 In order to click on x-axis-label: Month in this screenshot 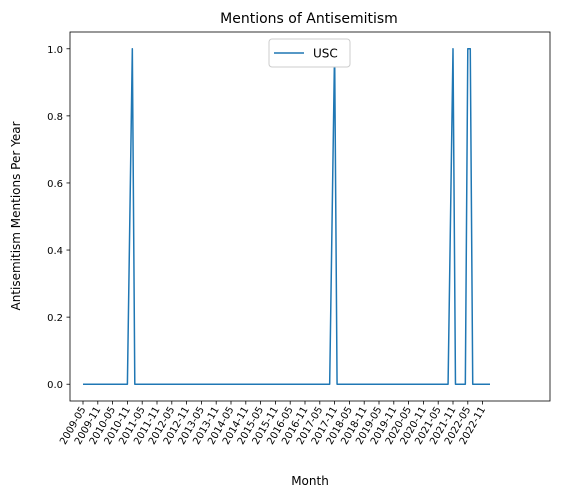, I will do `click(310, 481)`.